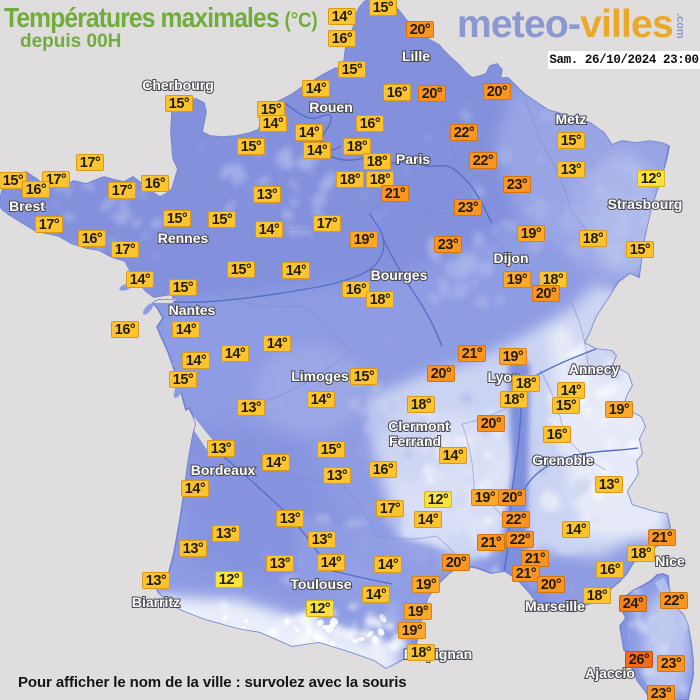 The image size is (700, 700). I want to click on svg-text: Limoges, so click(320, 376).